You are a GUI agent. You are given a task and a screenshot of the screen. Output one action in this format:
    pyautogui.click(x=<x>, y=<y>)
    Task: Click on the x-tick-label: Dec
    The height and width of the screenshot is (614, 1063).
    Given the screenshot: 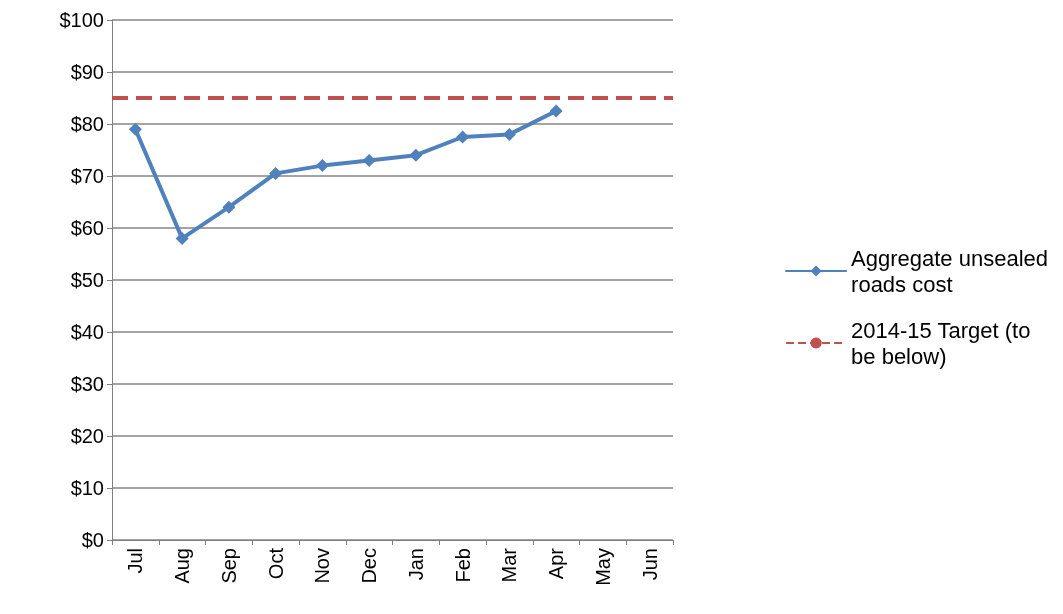 What is the action you would take?
    pyautogui.click(x=369, y=566)
    